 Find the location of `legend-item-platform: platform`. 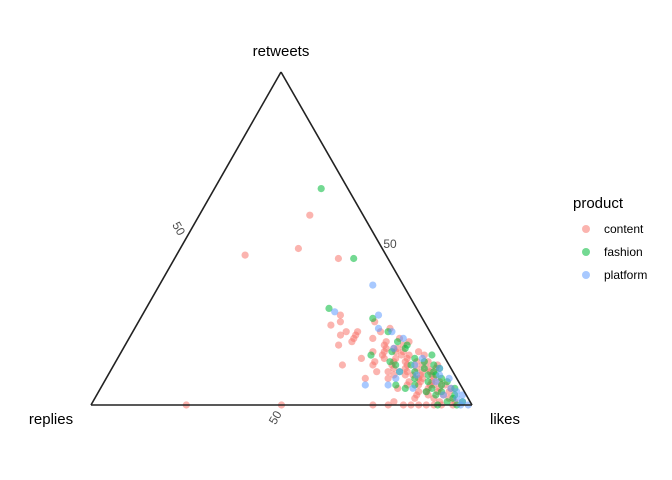

legend-item-platform: platform is located at coordinates (614, 275).